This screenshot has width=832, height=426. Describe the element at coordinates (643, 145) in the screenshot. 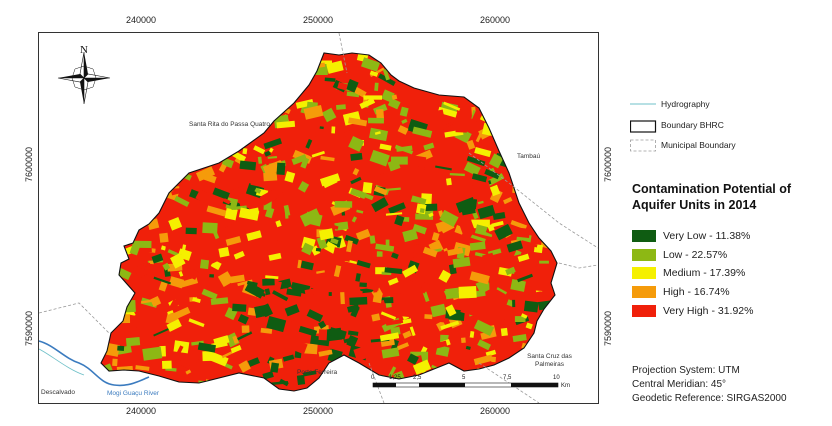

I see `municipal-boundary-icon` at that location.